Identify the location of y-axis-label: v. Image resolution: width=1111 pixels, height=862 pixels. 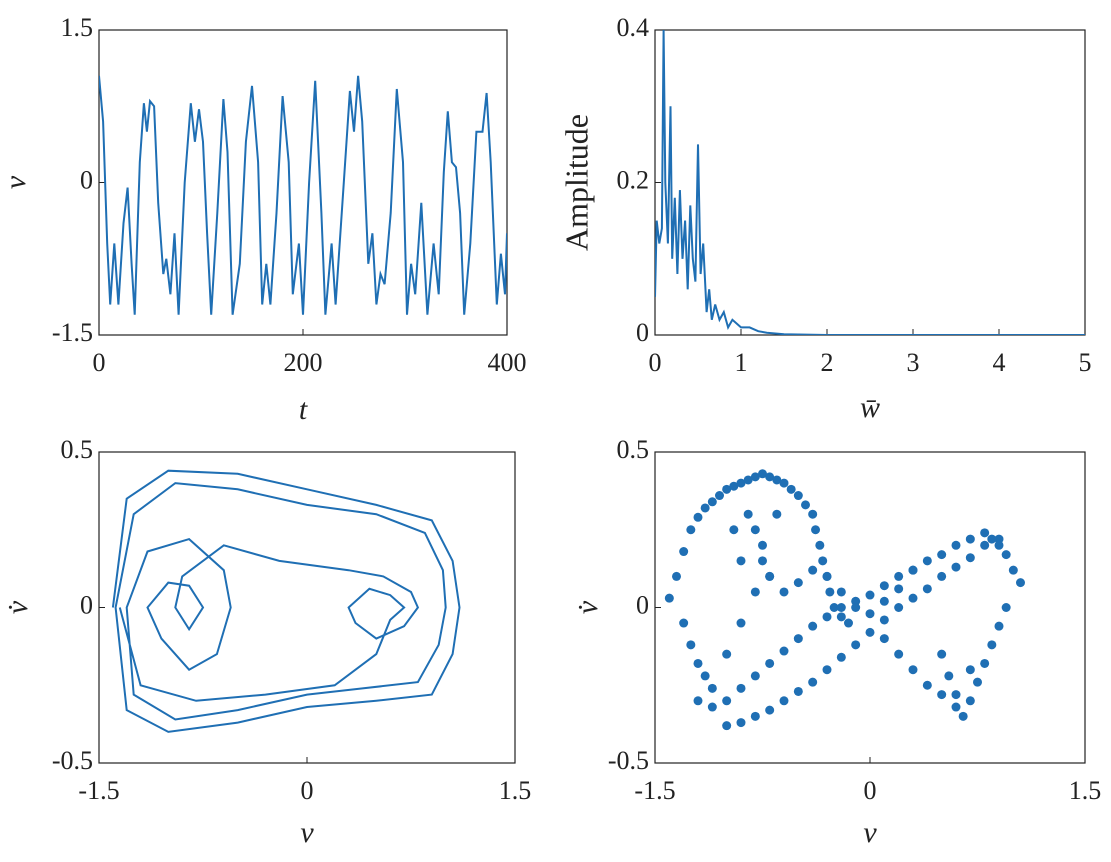
(16, 182).